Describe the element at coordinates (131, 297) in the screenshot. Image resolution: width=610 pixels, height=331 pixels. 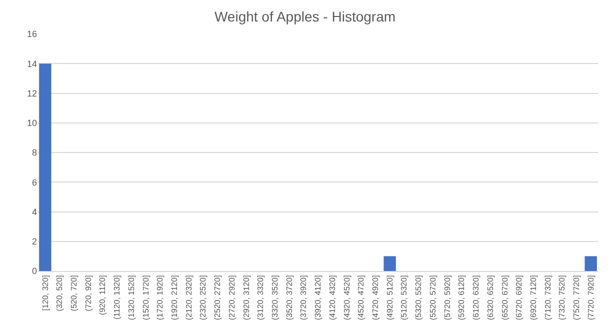
I see `x-tick-label: (1320, 1520]` at that location.